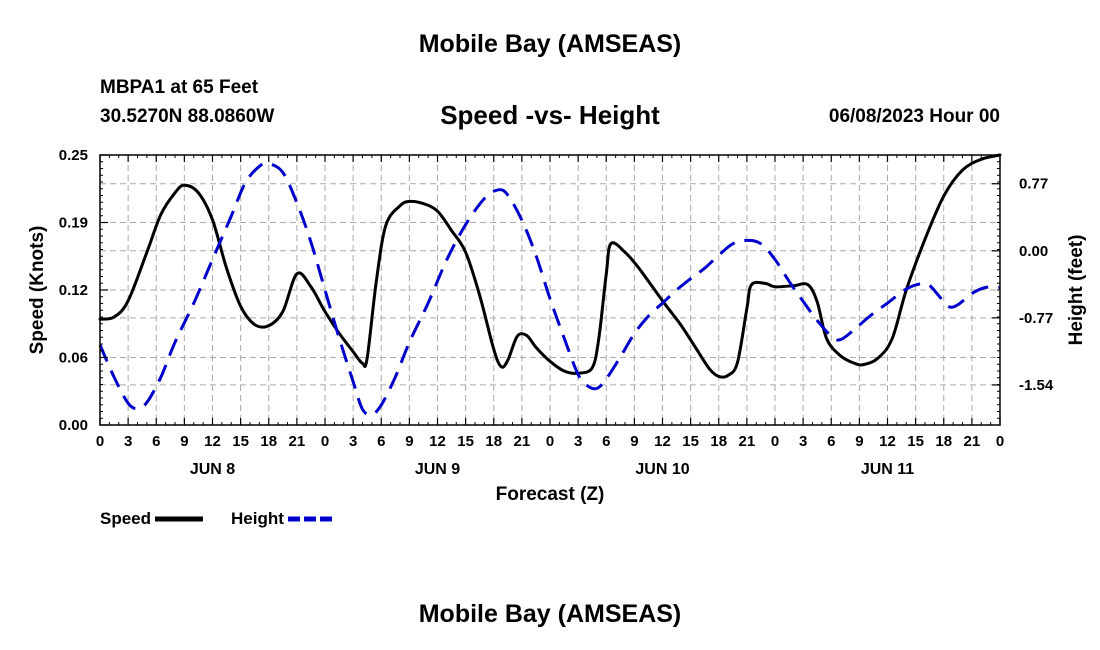 This screenshot has height=650, width=1100. I want to click on y-axis-right-label: Height (feet), so click(1076, 290).